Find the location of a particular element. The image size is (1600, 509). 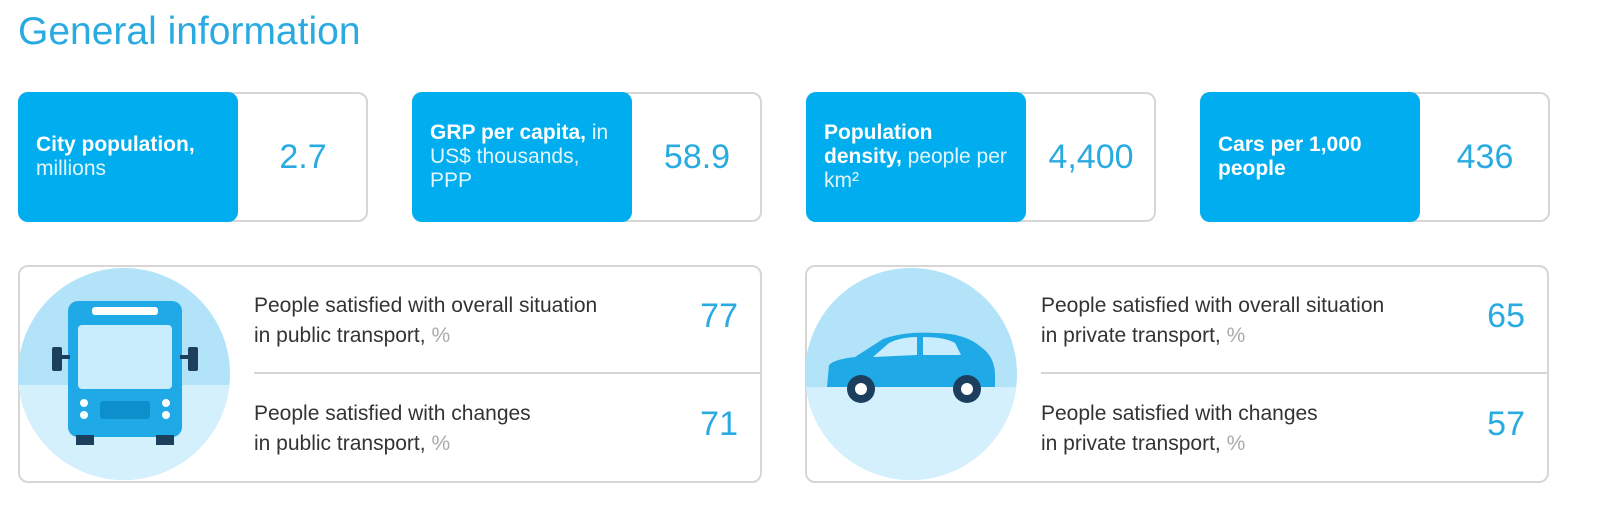

stat-label-text: City population, millions is located at coordinates (128, 157).